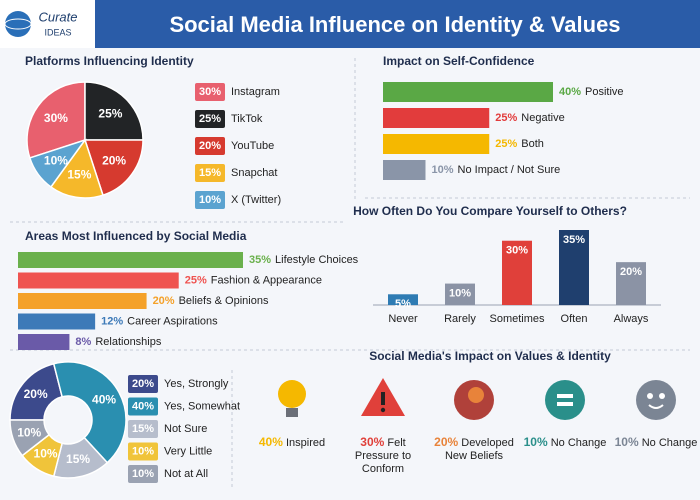 The image size is (700, 500). I want to click on bulb, so click(292, 394).